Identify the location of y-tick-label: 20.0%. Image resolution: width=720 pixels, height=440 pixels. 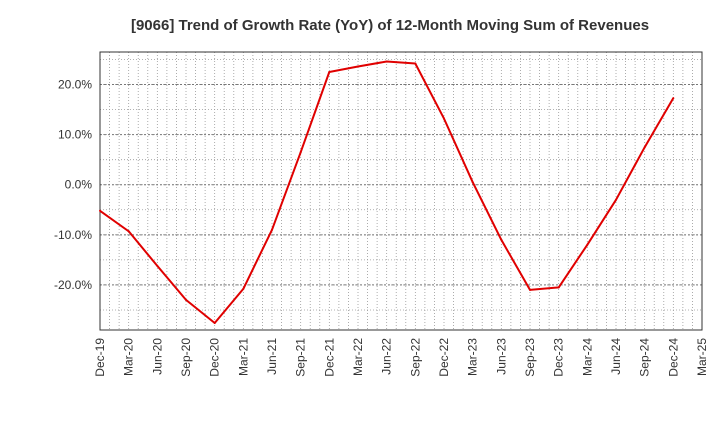
(75, 85).